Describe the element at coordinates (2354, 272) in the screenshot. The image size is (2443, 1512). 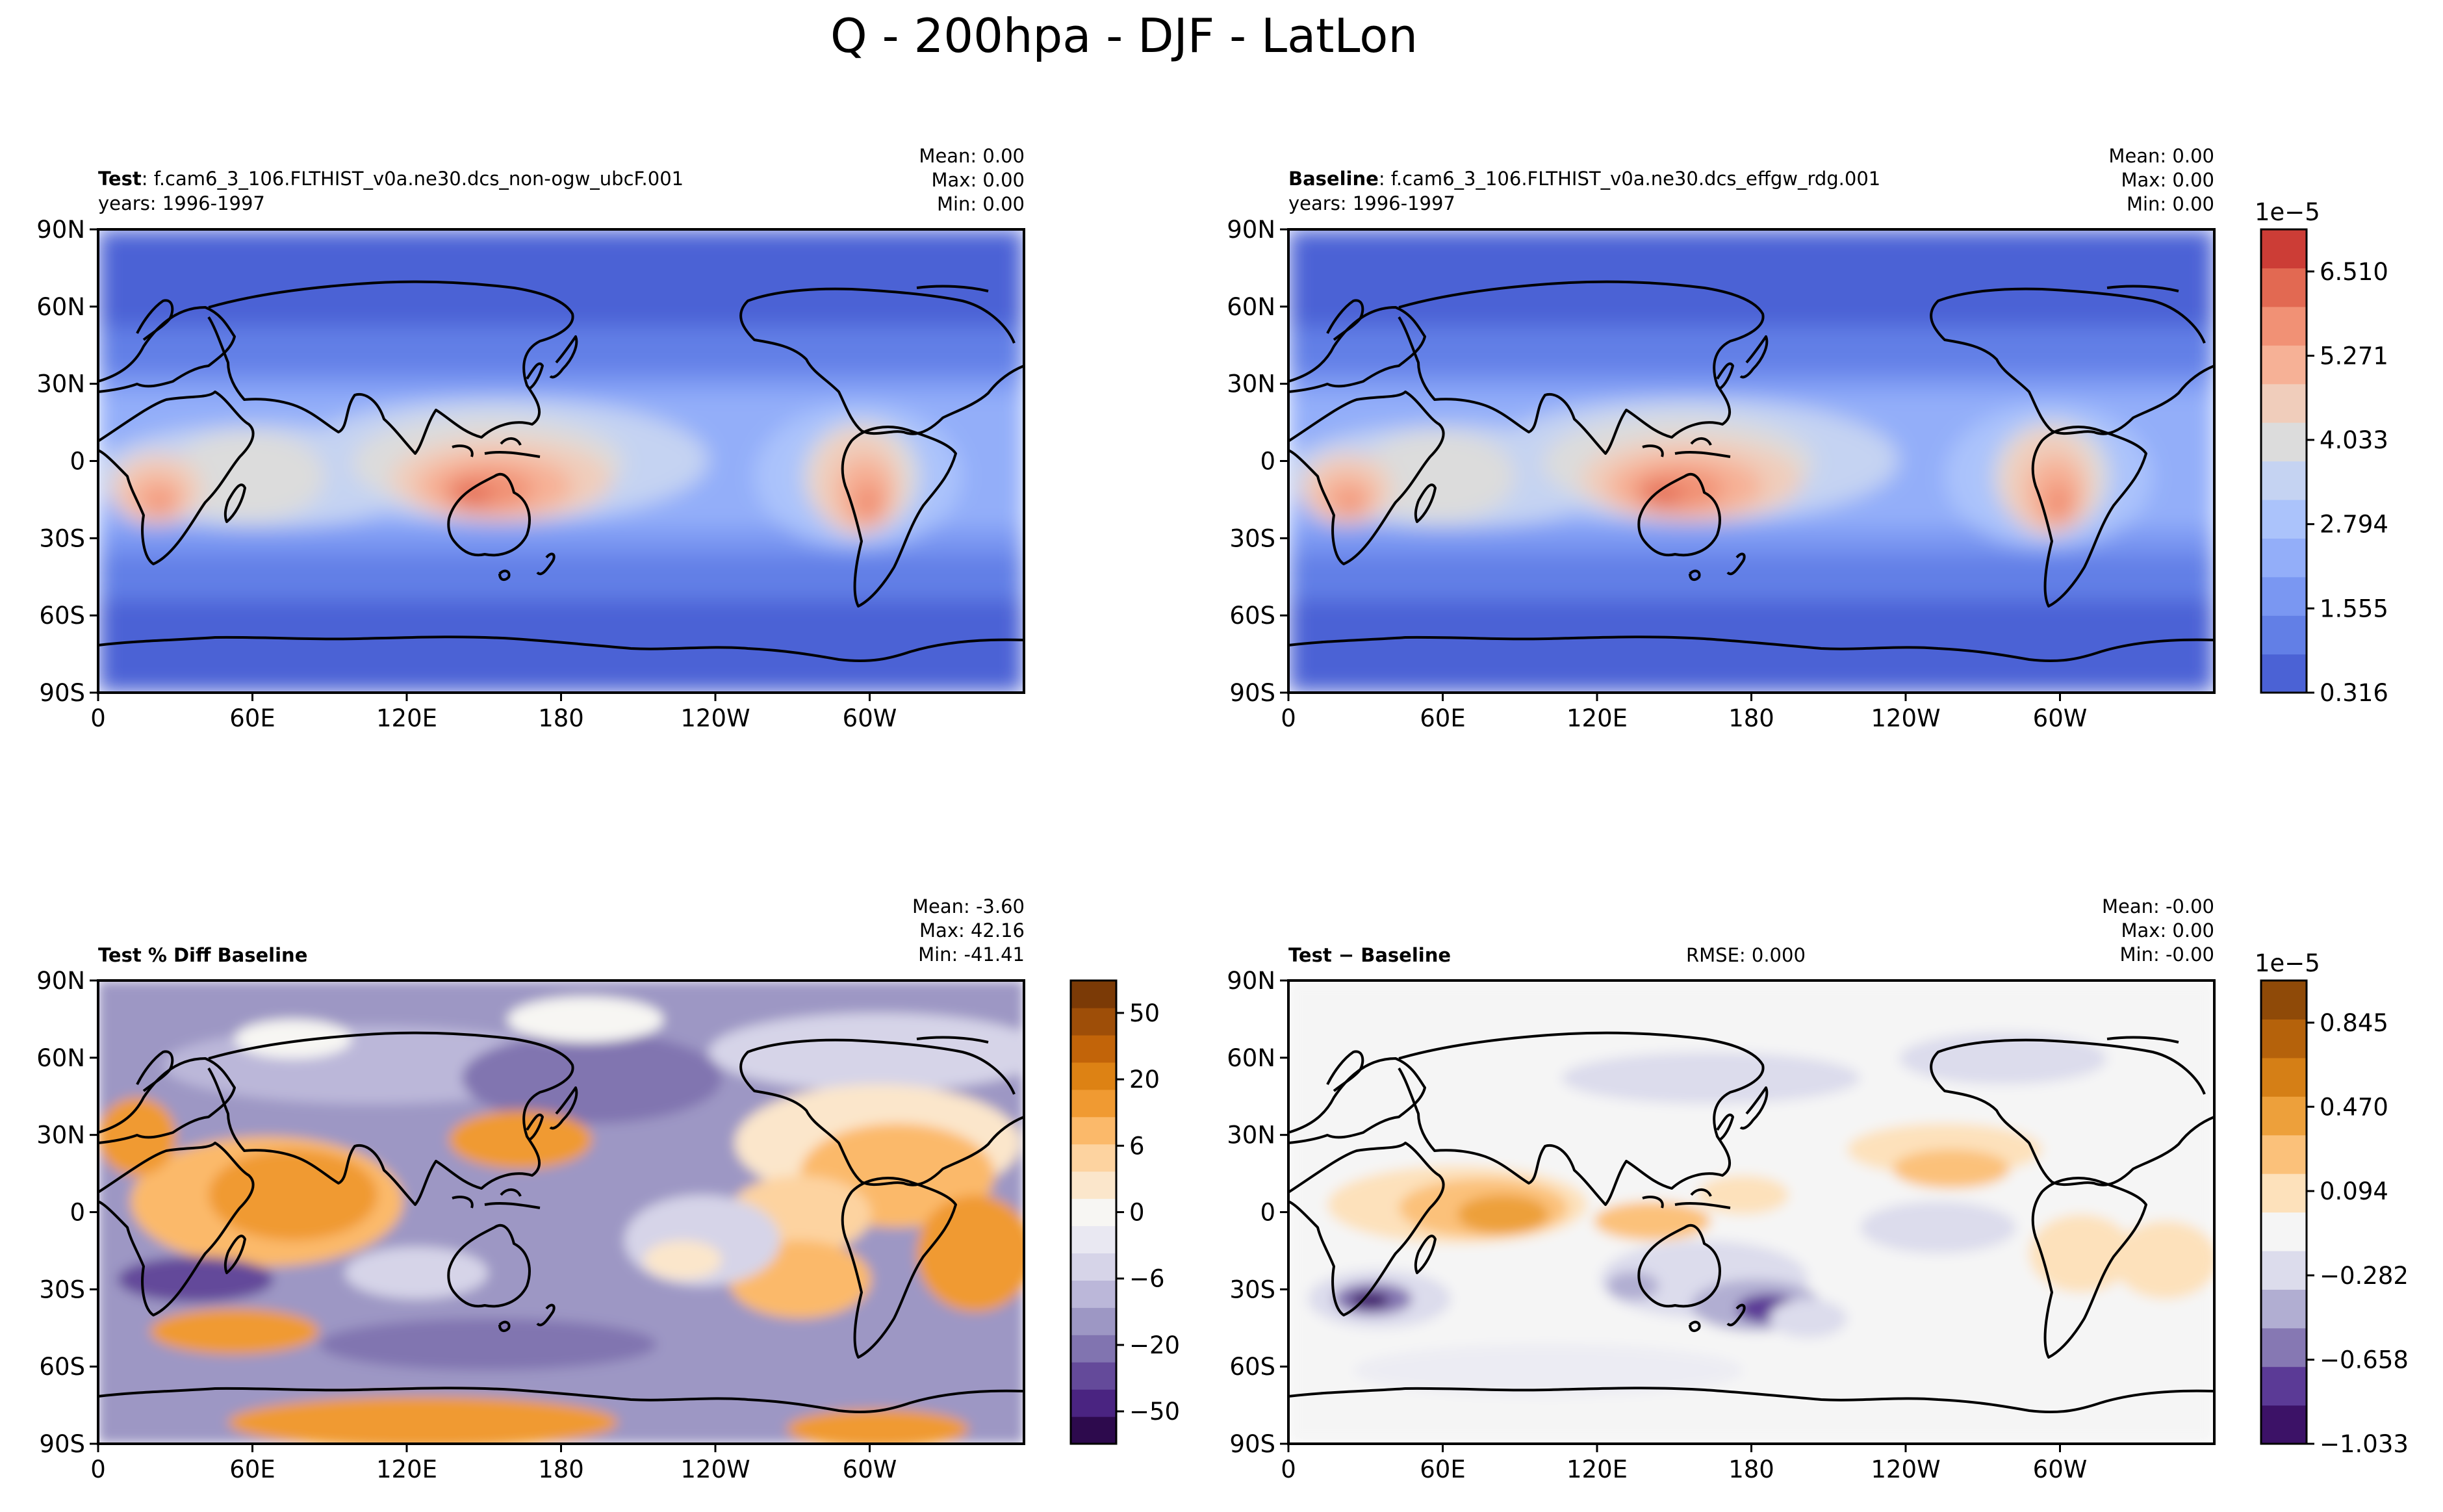
I see `colorbar-tick-label: 6.510` at that location.